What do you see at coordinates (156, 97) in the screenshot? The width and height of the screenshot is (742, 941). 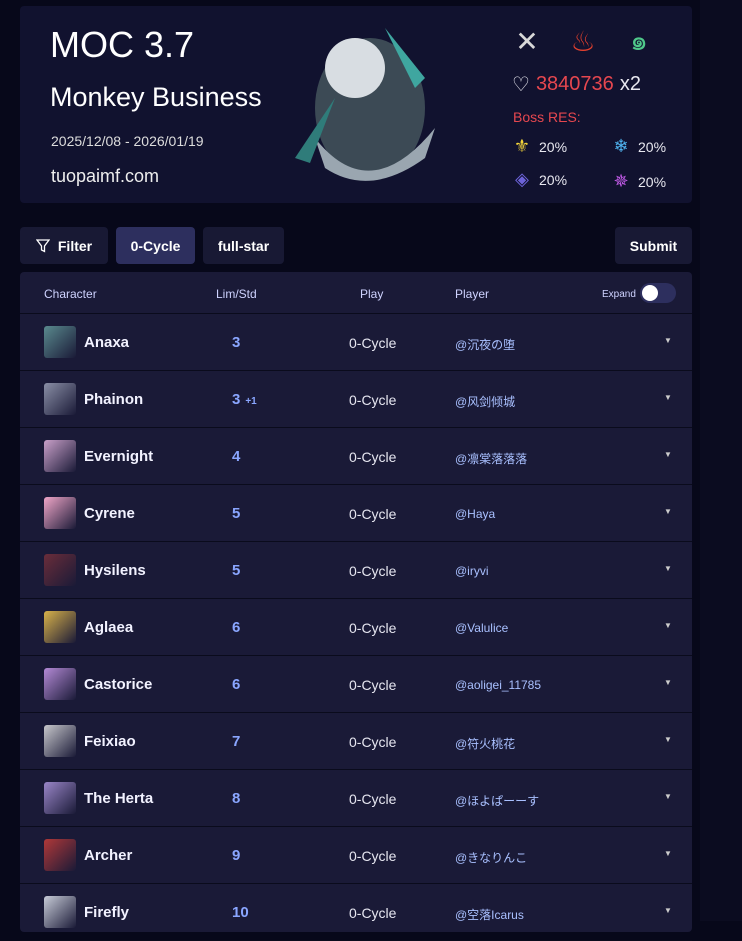 I see `stage-subtitle: Monkey Business` at bounding box center [156, 97].